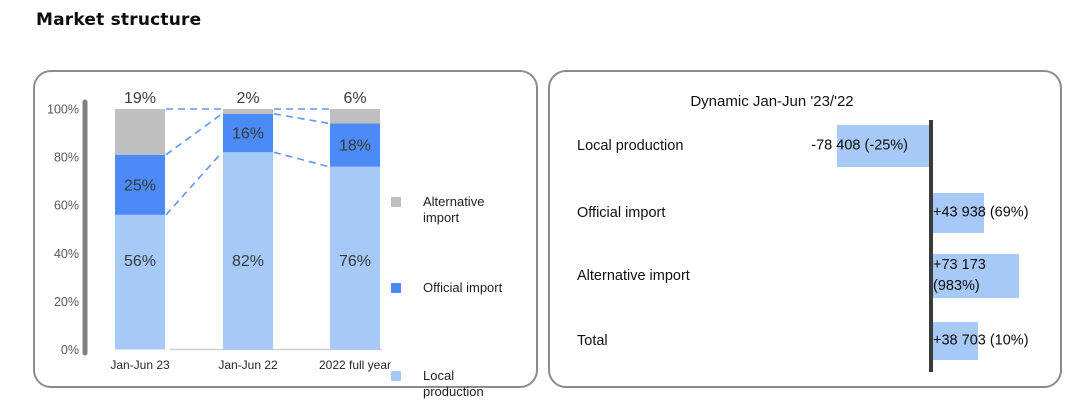 The width and height of the screenshot is (1080, 407). What do you see at coordinates (959, 275) in the screenshot?
I see `hbar-value: +73 173 (983%)` at bounding box center [959, 275].